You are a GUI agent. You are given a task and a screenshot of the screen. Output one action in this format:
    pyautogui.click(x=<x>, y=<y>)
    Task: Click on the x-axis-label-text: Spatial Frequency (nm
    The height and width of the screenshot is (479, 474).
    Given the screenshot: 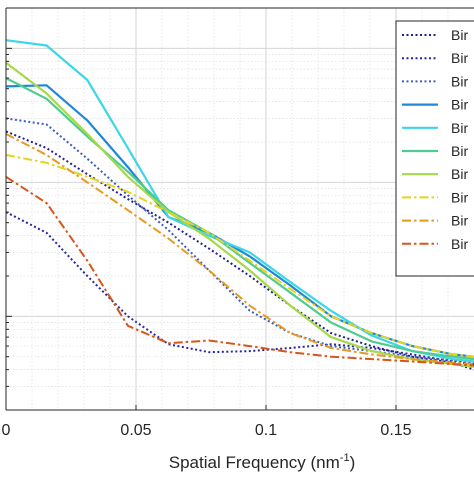 What is the action you would take?
    pyautogui.click(x=254, y=462)
    